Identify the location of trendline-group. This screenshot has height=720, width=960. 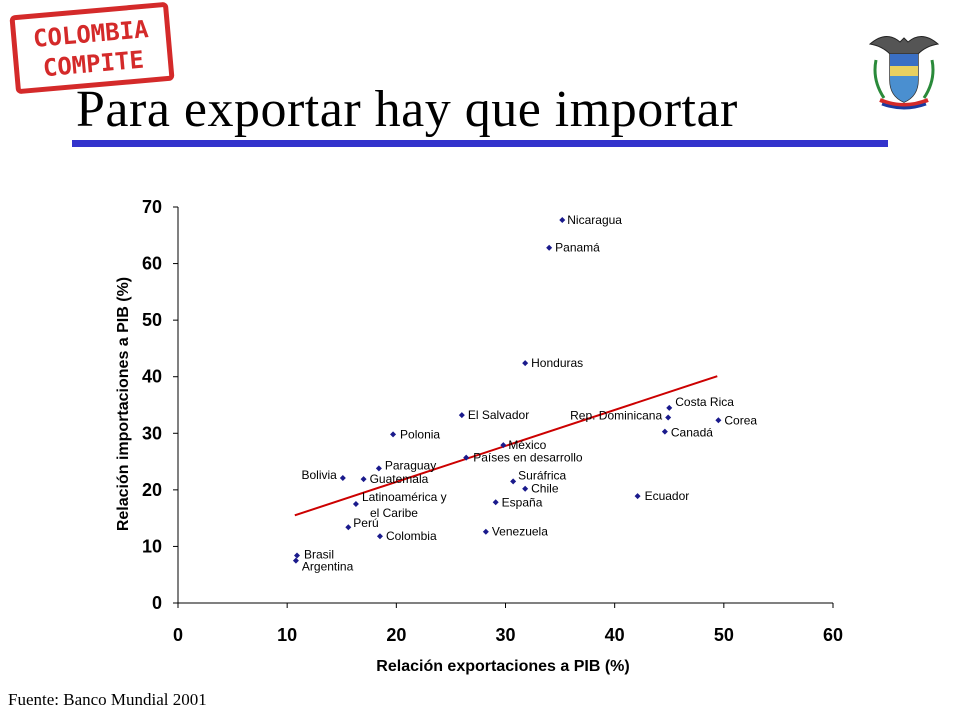
(506, 446).